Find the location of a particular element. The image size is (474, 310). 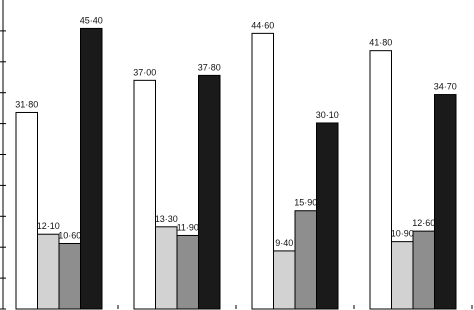

value-label: 37·00 is located at coordinates (144, 72).